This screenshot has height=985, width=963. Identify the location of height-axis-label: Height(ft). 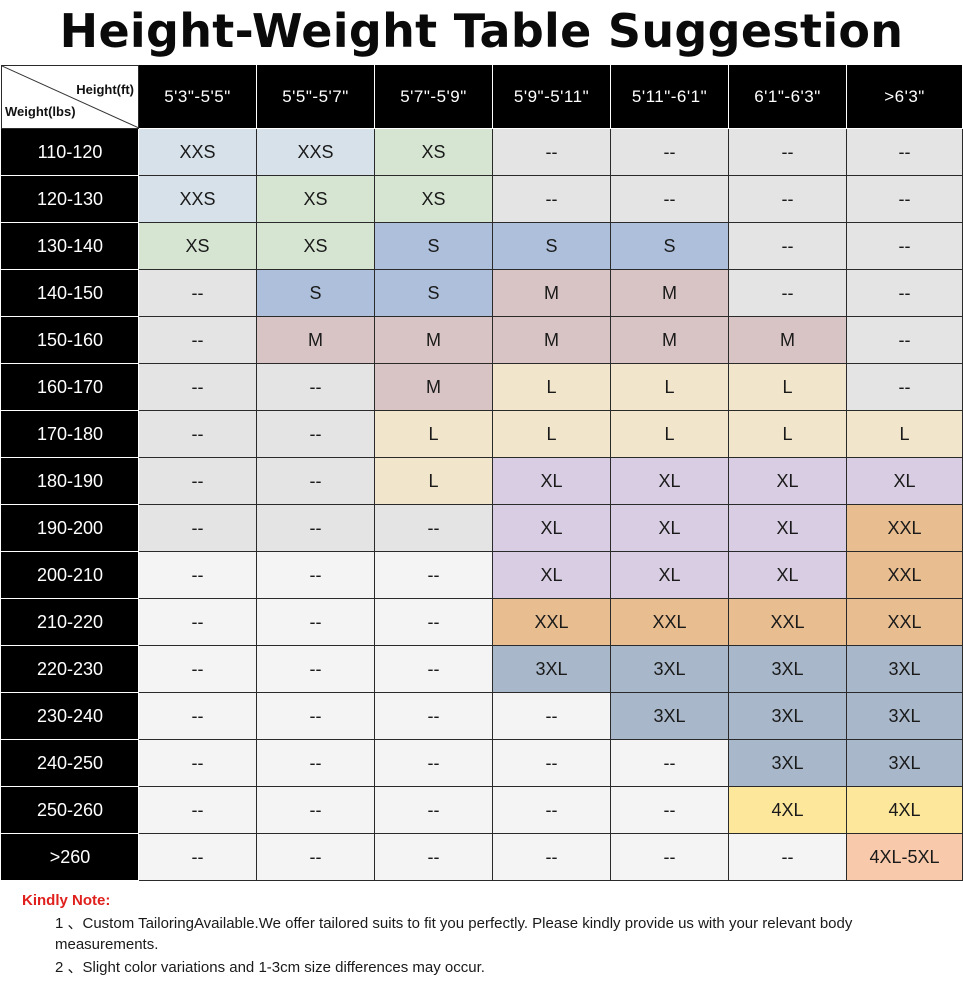
(105, 89).